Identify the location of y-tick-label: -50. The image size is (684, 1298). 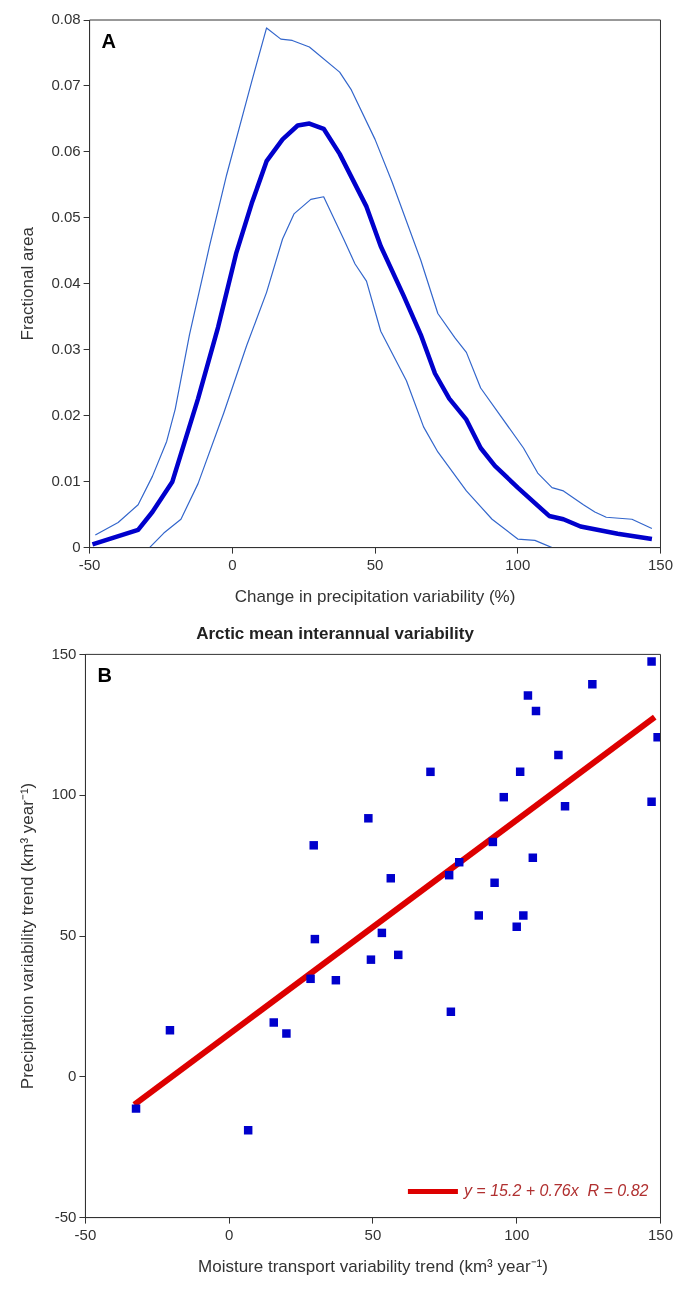
(65, 1216).